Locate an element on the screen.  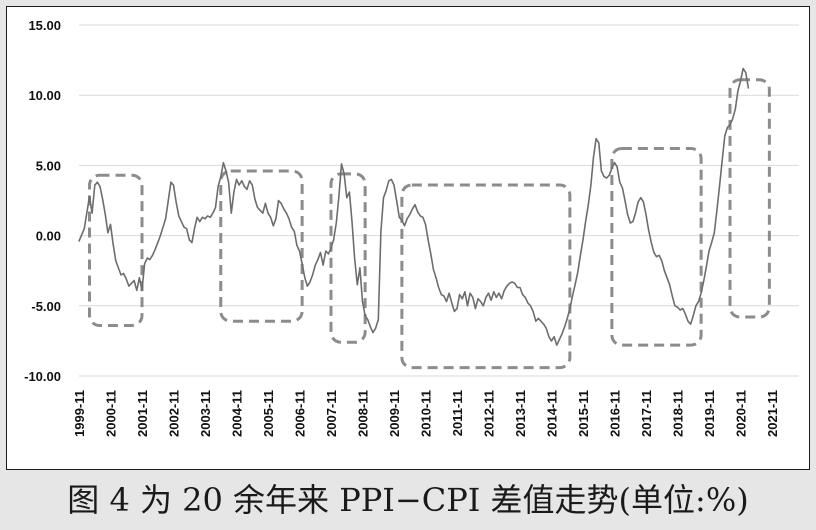
x-tick-label: 2002-11 is located at coordinates (174, 413).